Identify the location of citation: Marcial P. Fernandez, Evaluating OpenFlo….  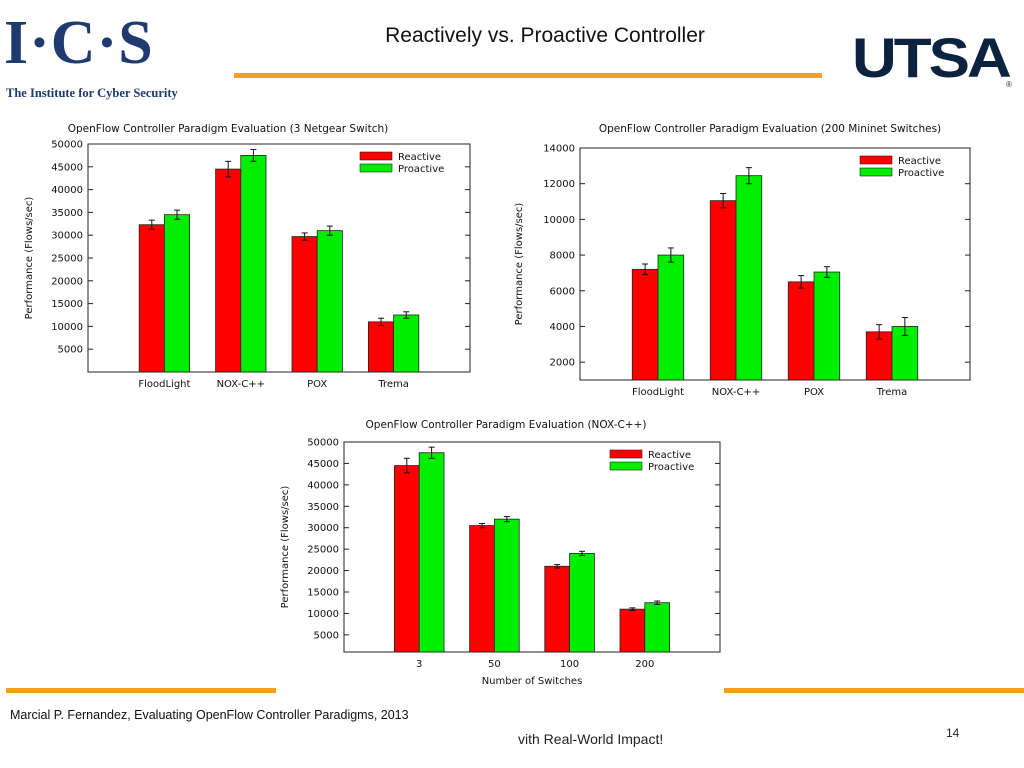
(209, 715).